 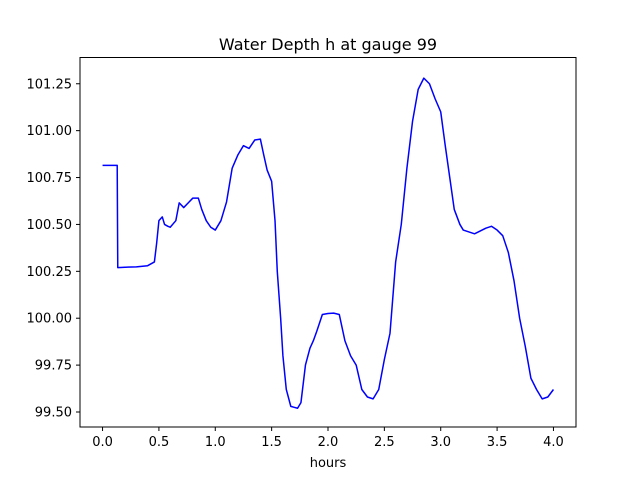 I want to click on y-tick-label: 101.25, so click(x=50, y=84).